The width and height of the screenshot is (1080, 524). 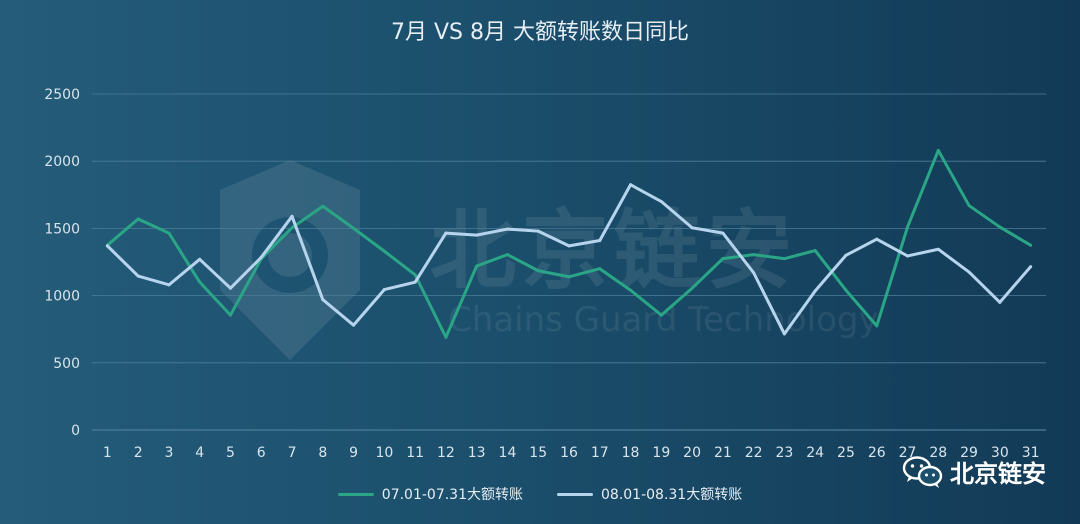 I want to click on x-tick-label: 2, so click(x=138, y=453).